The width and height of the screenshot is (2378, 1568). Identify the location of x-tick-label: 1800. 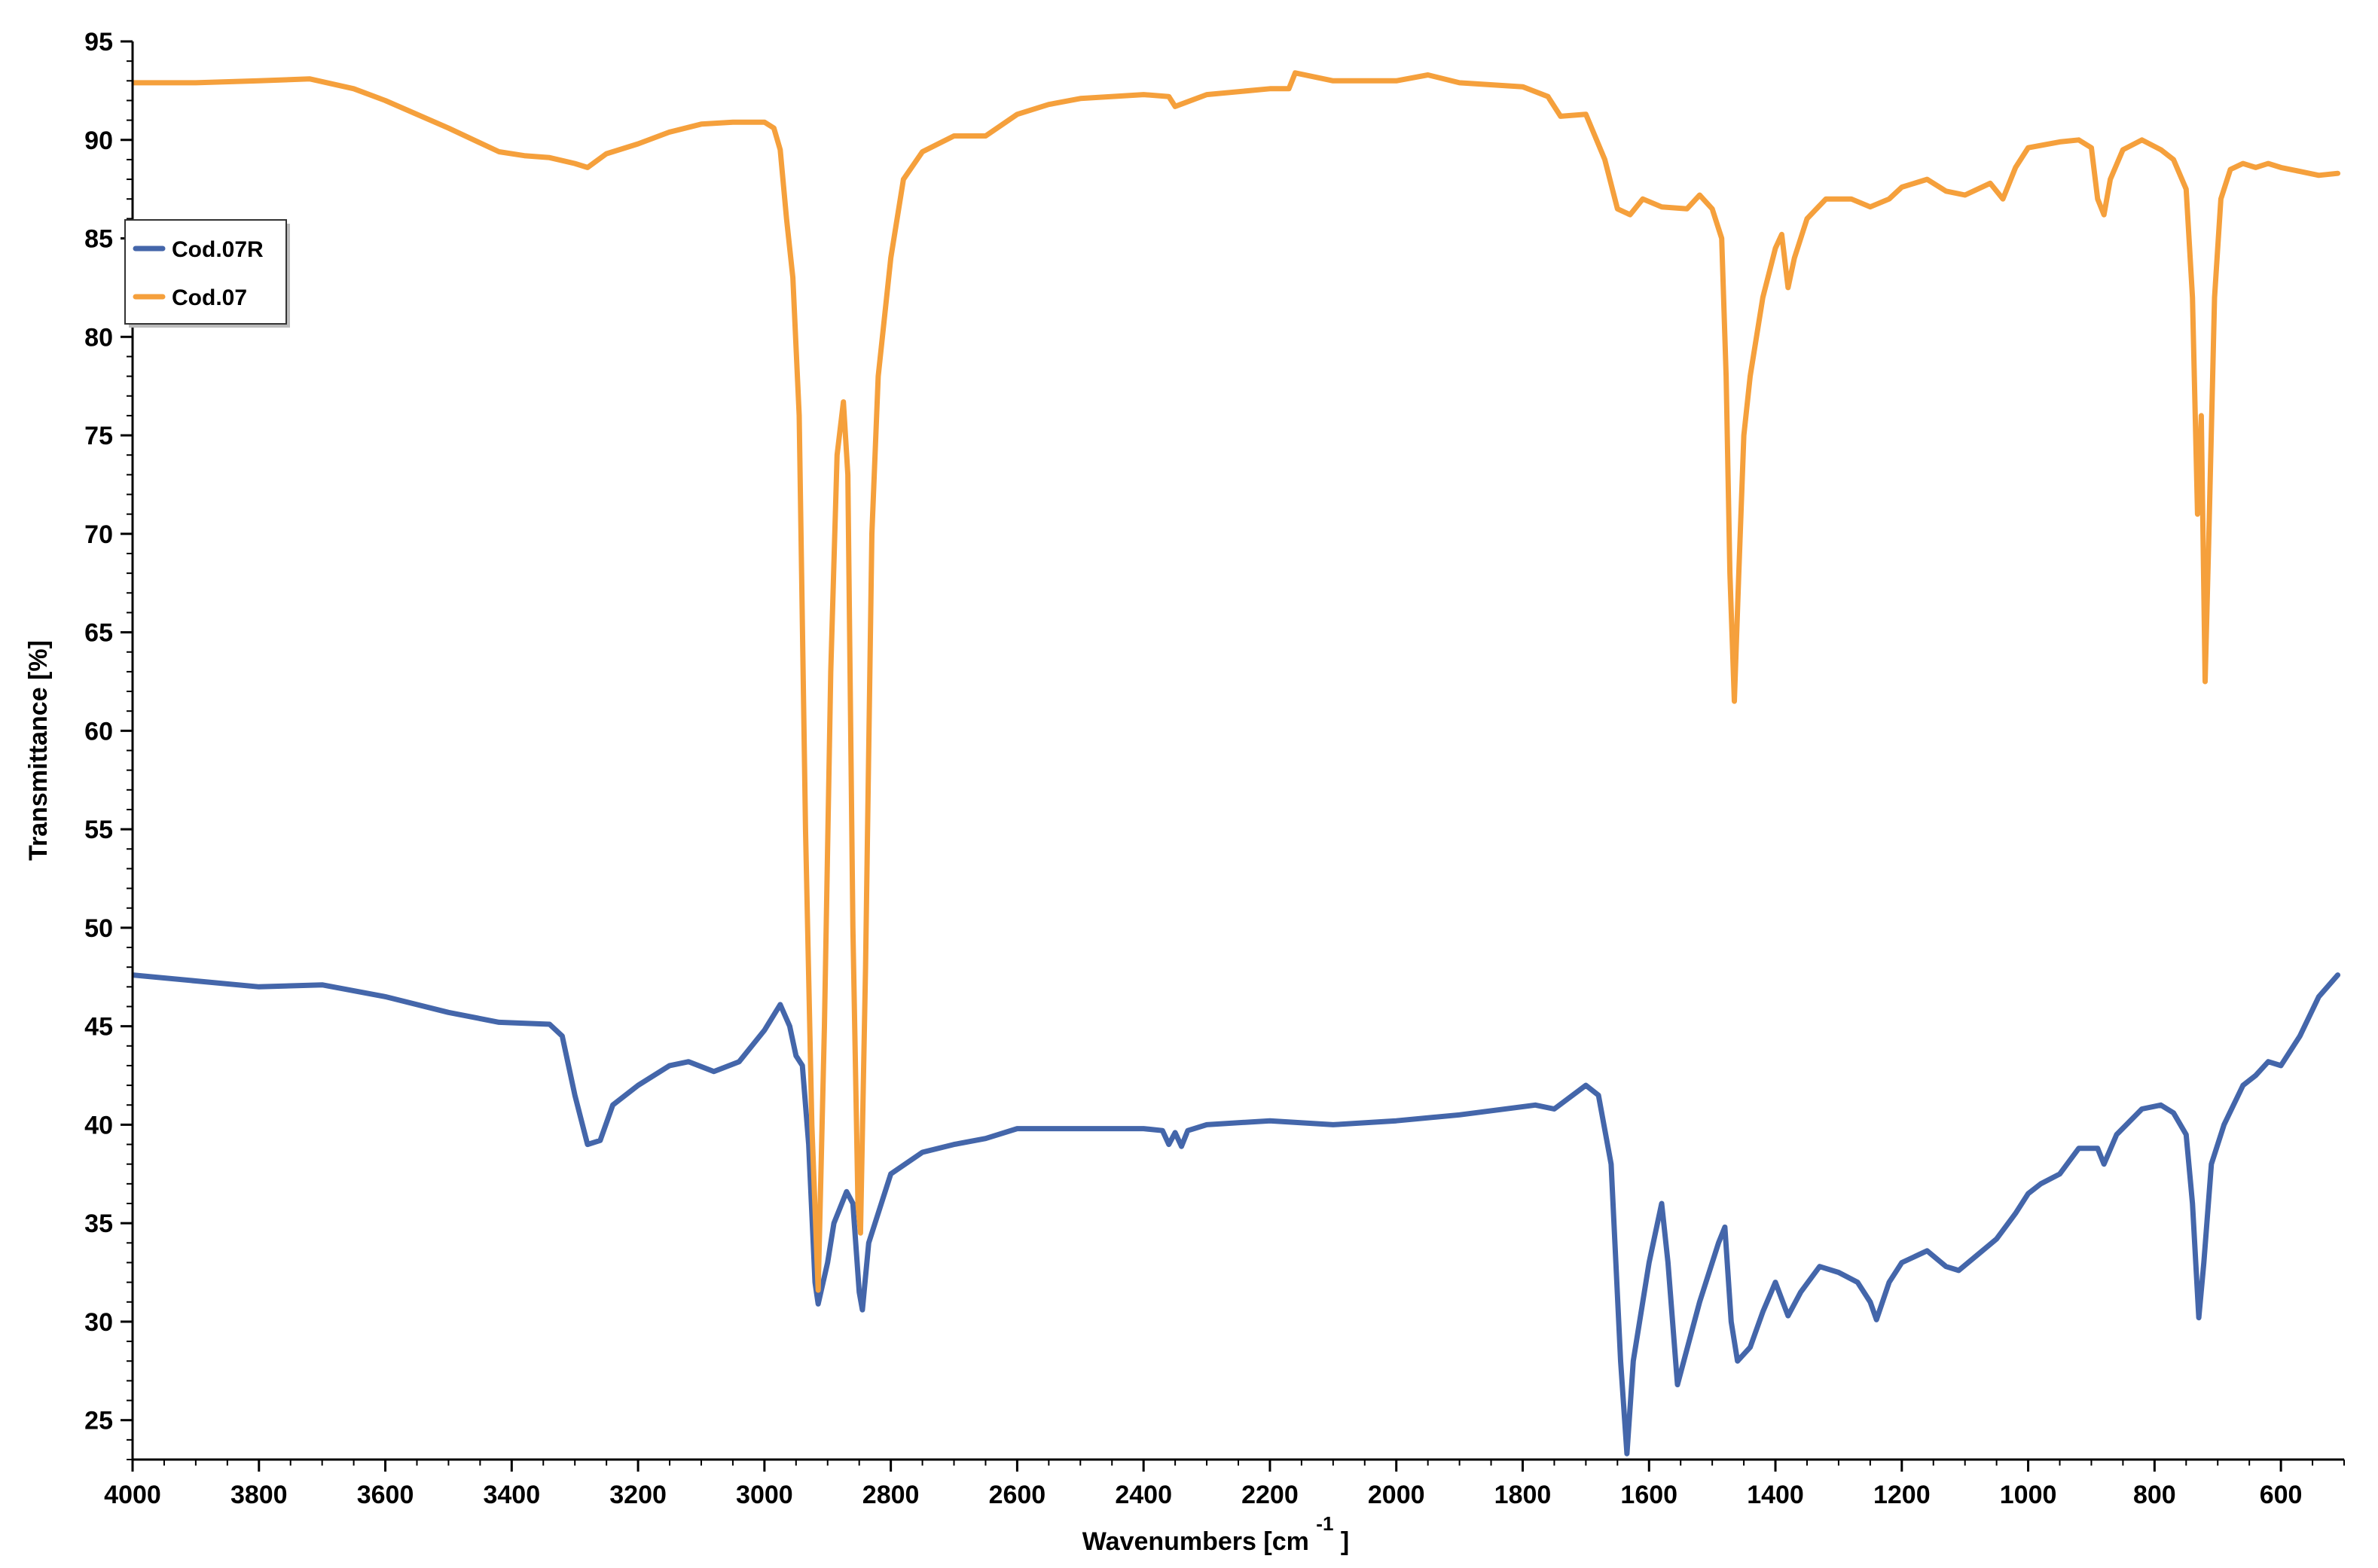
(1523, 1495).